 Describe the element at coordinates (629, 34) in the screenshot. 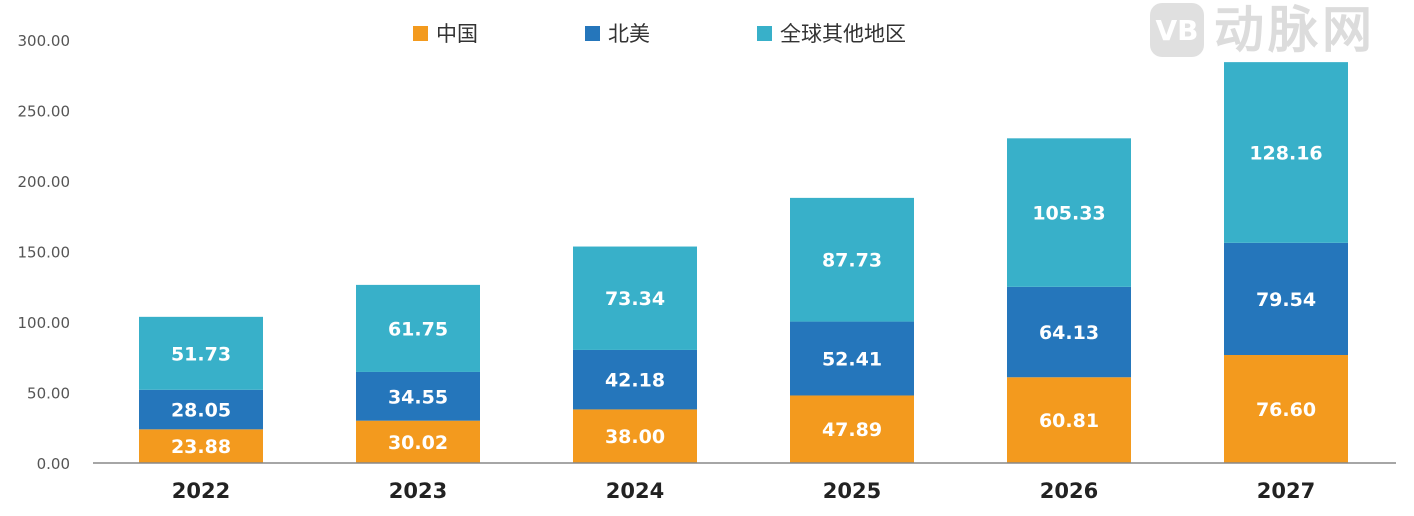

I see `legend-label: 北美` at that location.